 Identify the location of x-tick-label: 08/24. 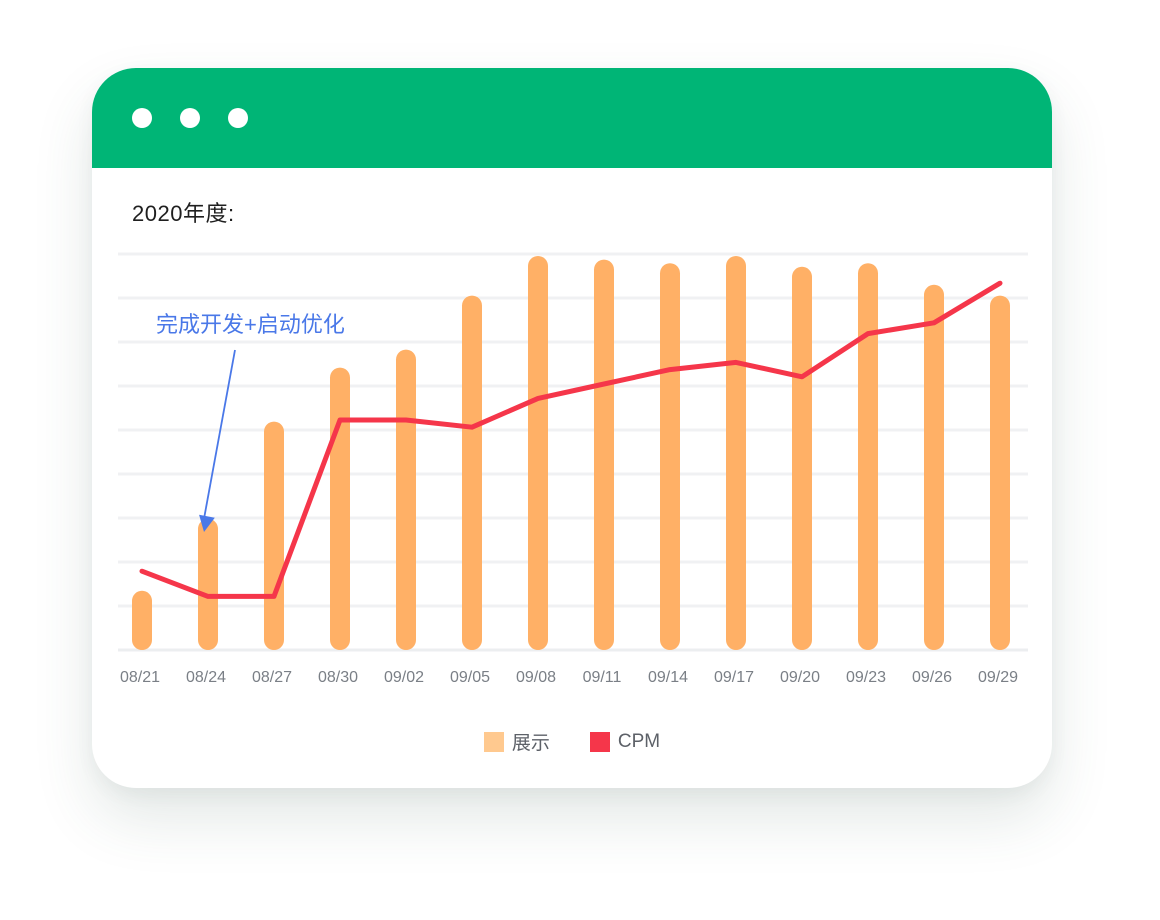
(206, 677).